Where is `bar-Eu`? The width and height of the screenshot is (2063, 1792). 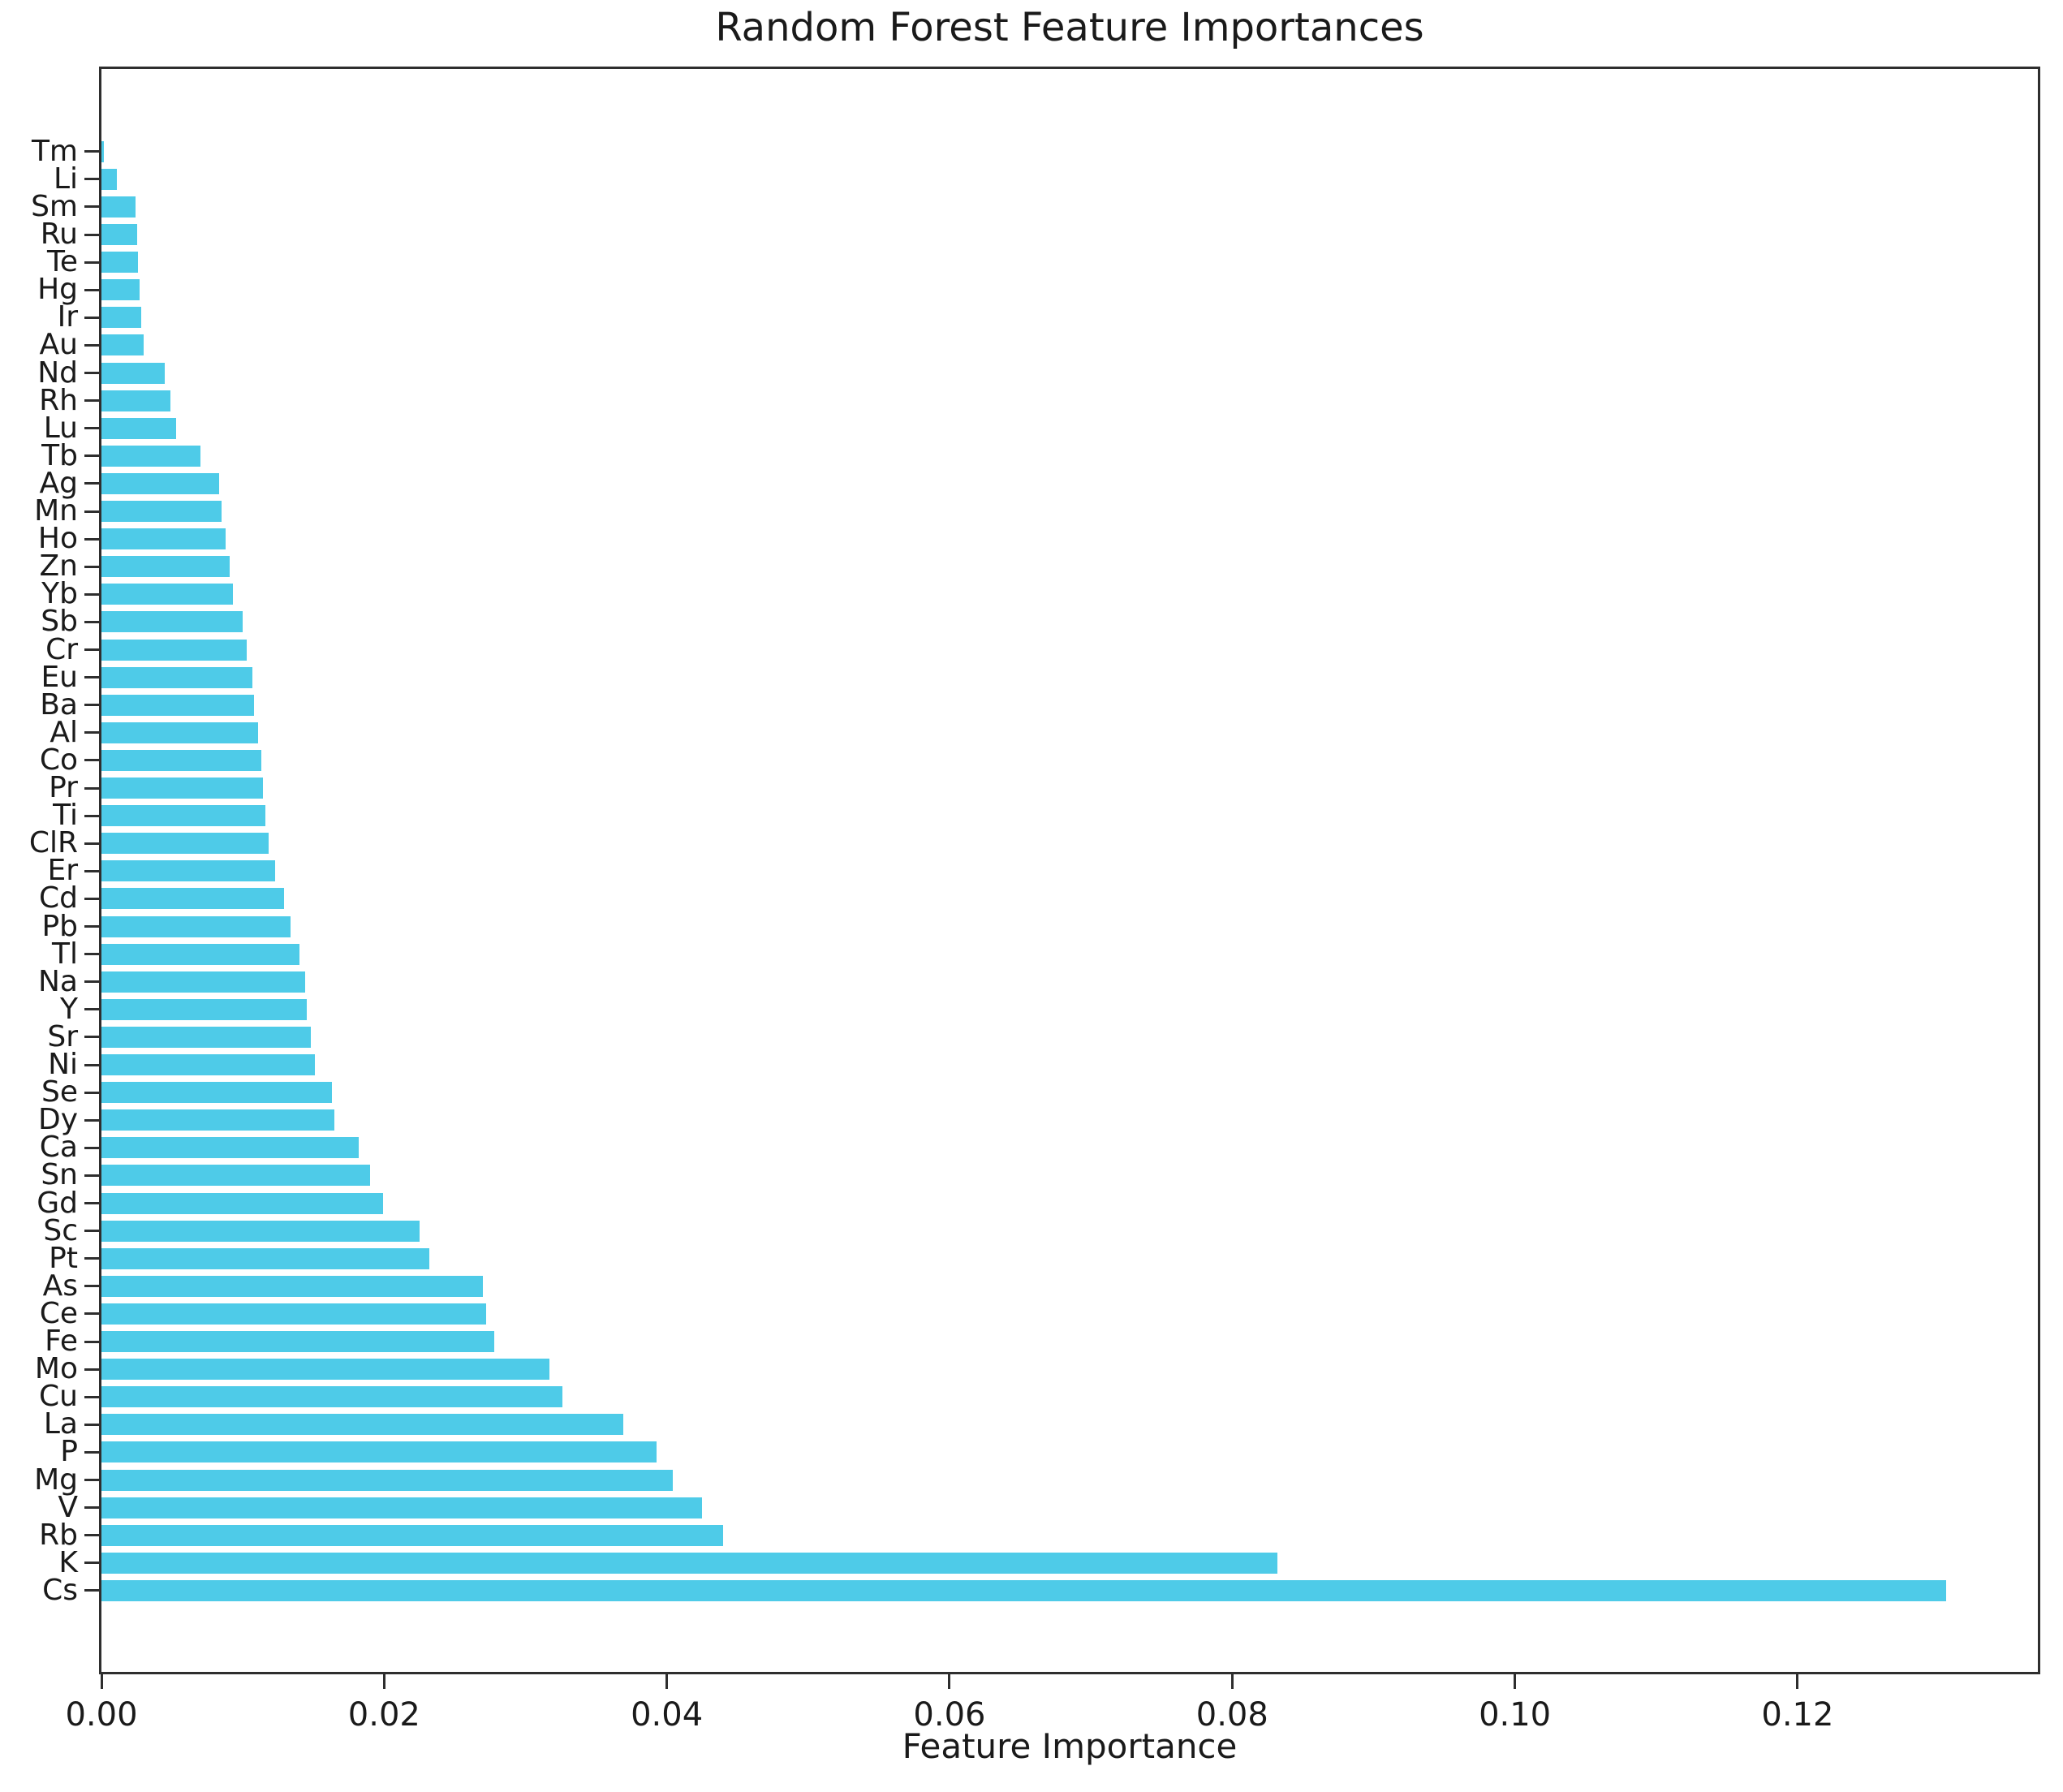
bar-Eu is located at coordinates (176, 677).